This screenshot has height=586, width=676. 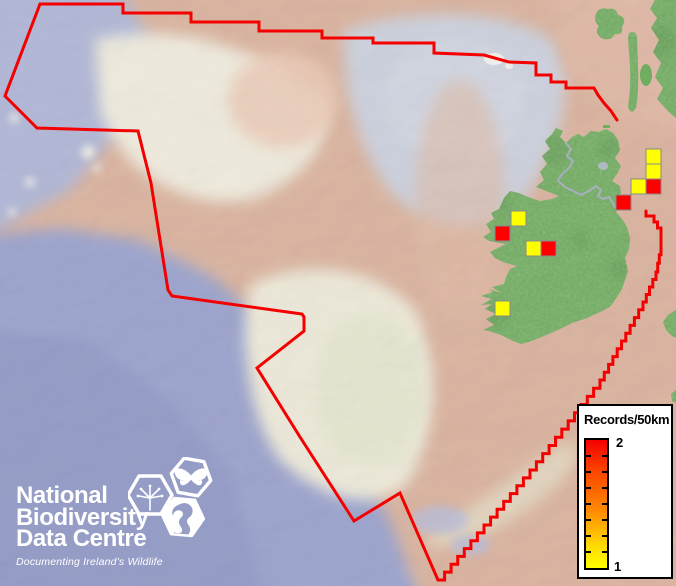 What do you see at coordinates (618, 566) in the screenshot?
I see `legend-min-label: 1` at bounding box center [618, 566].